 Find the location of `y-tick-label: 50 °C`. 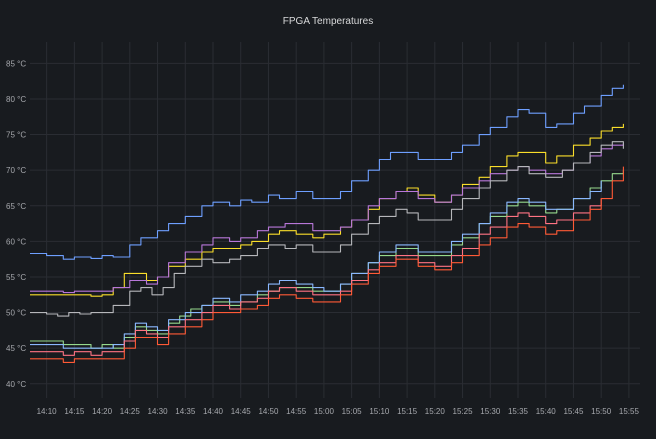

y-tick-label: 50 °C is located at coordinates (16, 313).